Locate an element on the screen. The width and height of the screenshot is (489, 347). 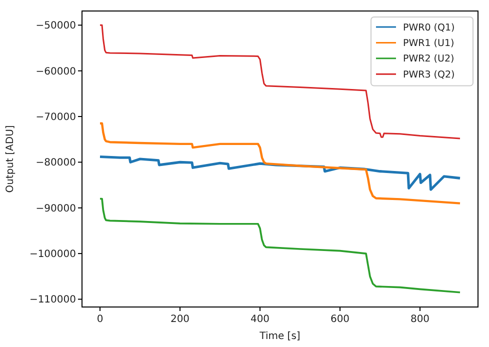
y-tick-label: −50000 is located at coordinates (56, 26).